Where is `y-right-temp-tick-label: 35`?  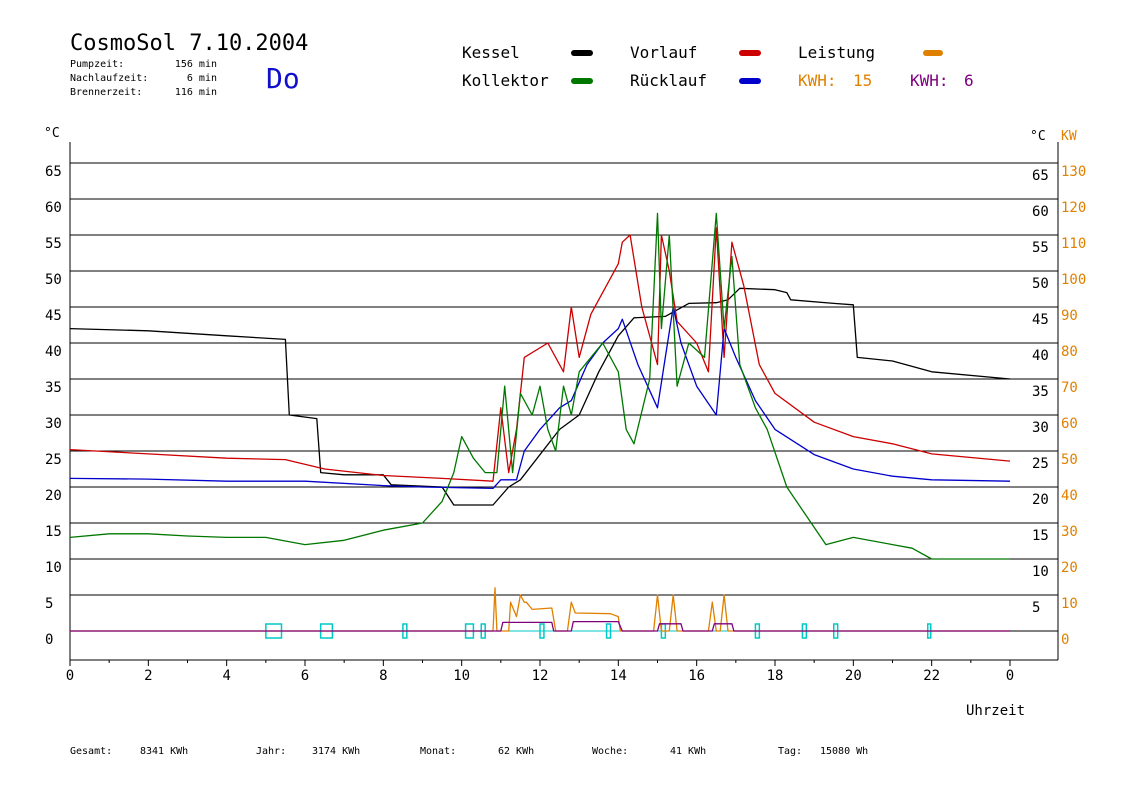 y-right-temp-tick-label: 35 is located at coordinates (1040, 392).